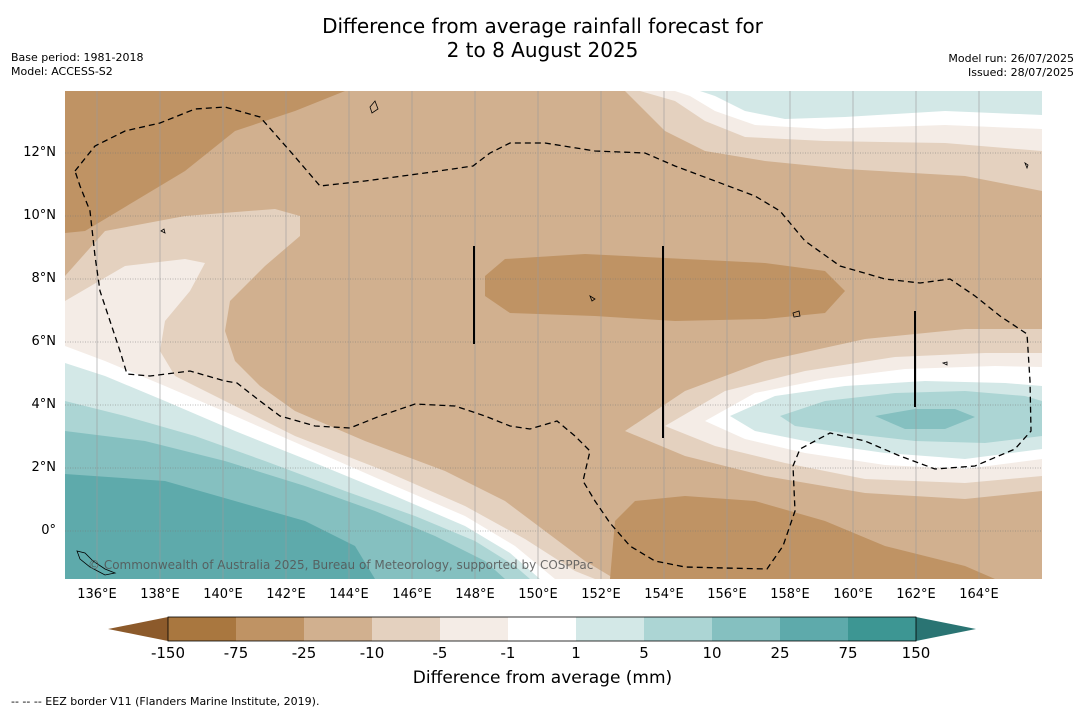 Image resolution: width=1085 pixels, height=713 pixels. I want to click on lat-label-2n: 2°N, so click(44, 467).